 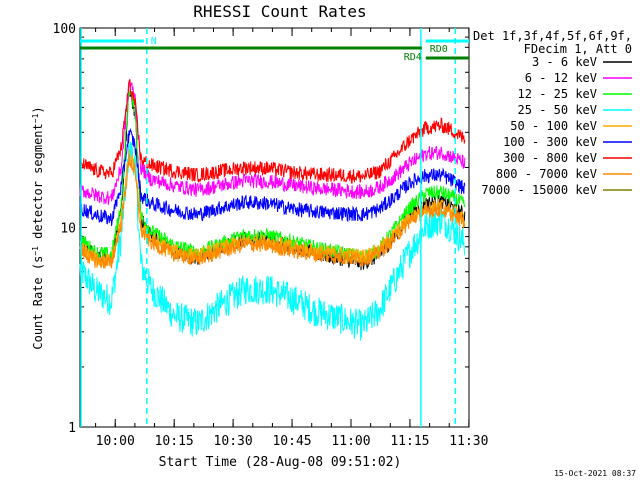 What do you see at coordinates (174, 441) in the screenshot?
I see `x-tick-label: 10:15` at bounding box center [174, 441].